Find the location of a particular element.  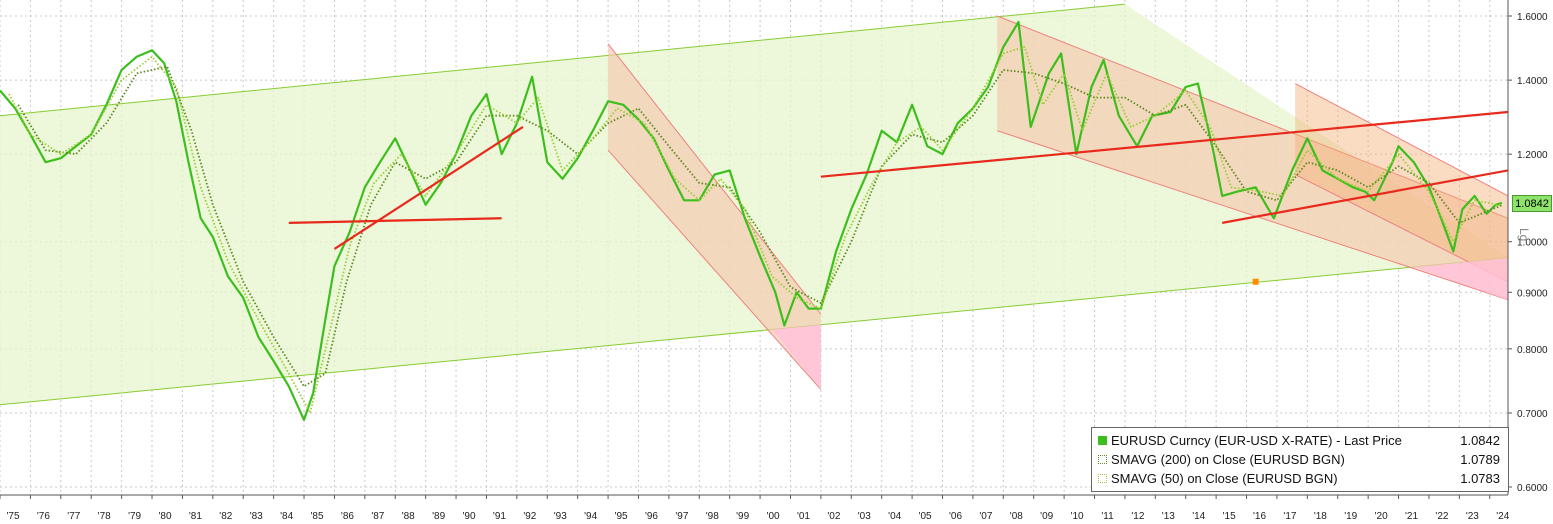

x-tick-label: '22 is located at coordinates (1441, 516).